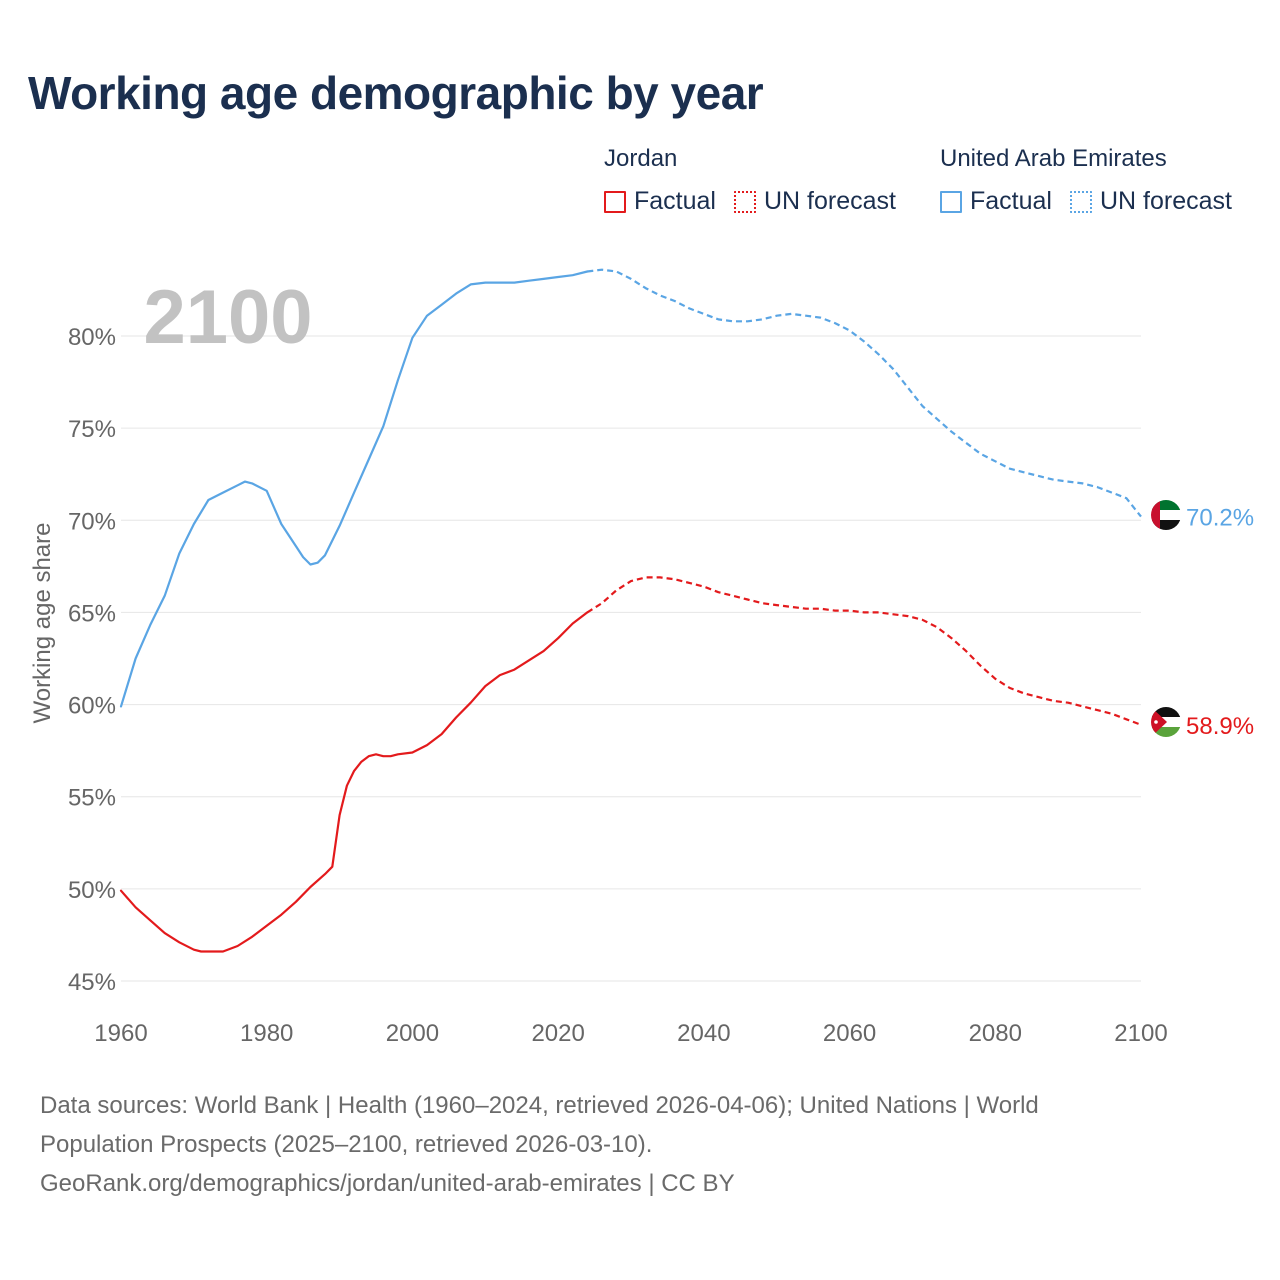 The image size is (1280, 1280). Describe the element at coordinates (120, 1033) in the screenshot. I see `x-tick-label-1960: 1960` at that location.